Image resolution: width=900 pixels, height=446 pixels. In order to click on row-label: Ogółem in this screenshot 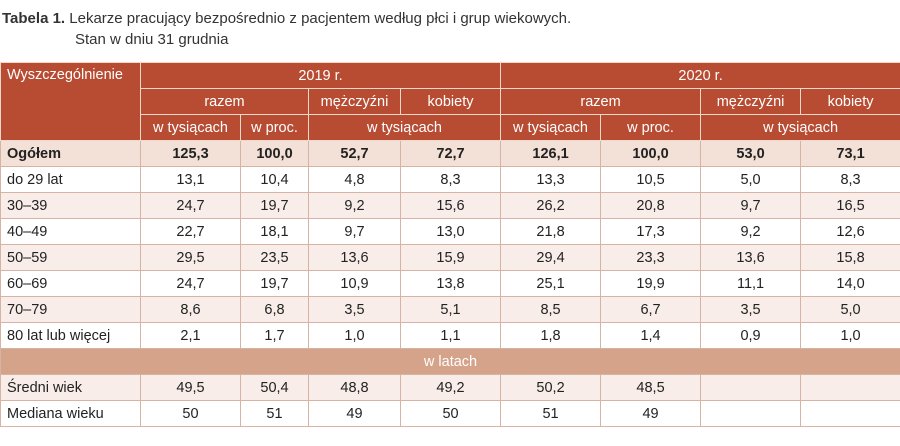, I will do `click(70, 153)`.